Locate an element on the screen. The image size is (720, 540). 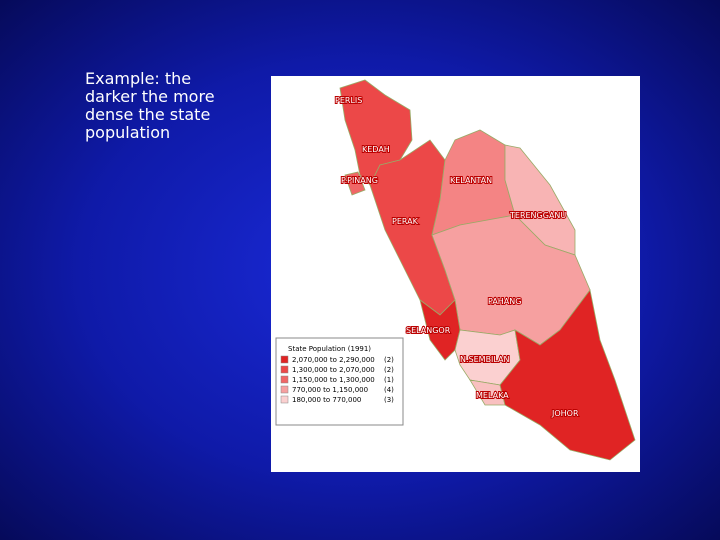
state-label: SELANGOR is located at coordinates (428, 330).